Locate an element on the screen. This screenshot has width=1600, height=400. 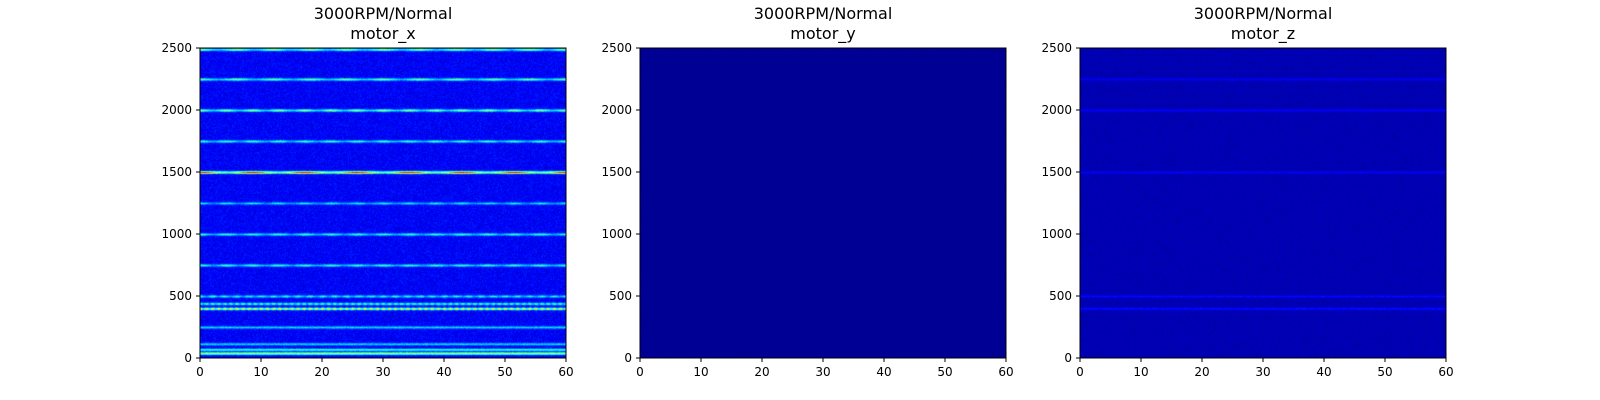
chart-subtitle: motor_y is located at coordinates (822, 34).